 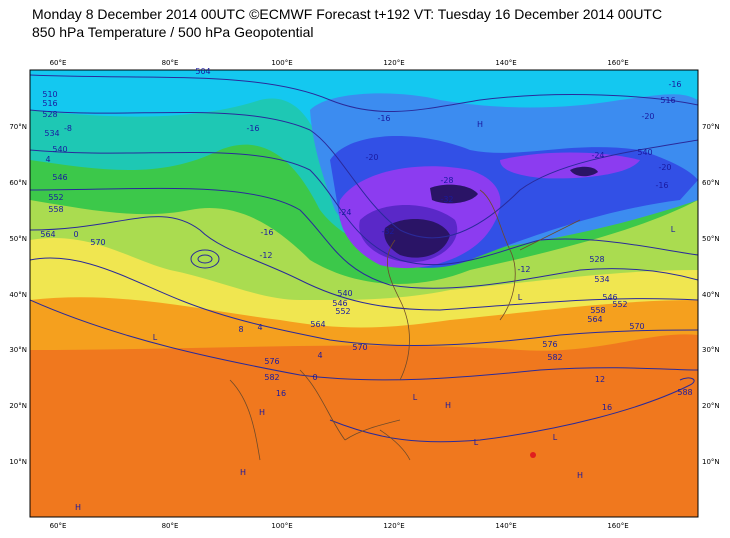 What do you see at coordinates (68, 128) in the screenshot?
I see `contour-label: -8` at bounding box center [68, 128].